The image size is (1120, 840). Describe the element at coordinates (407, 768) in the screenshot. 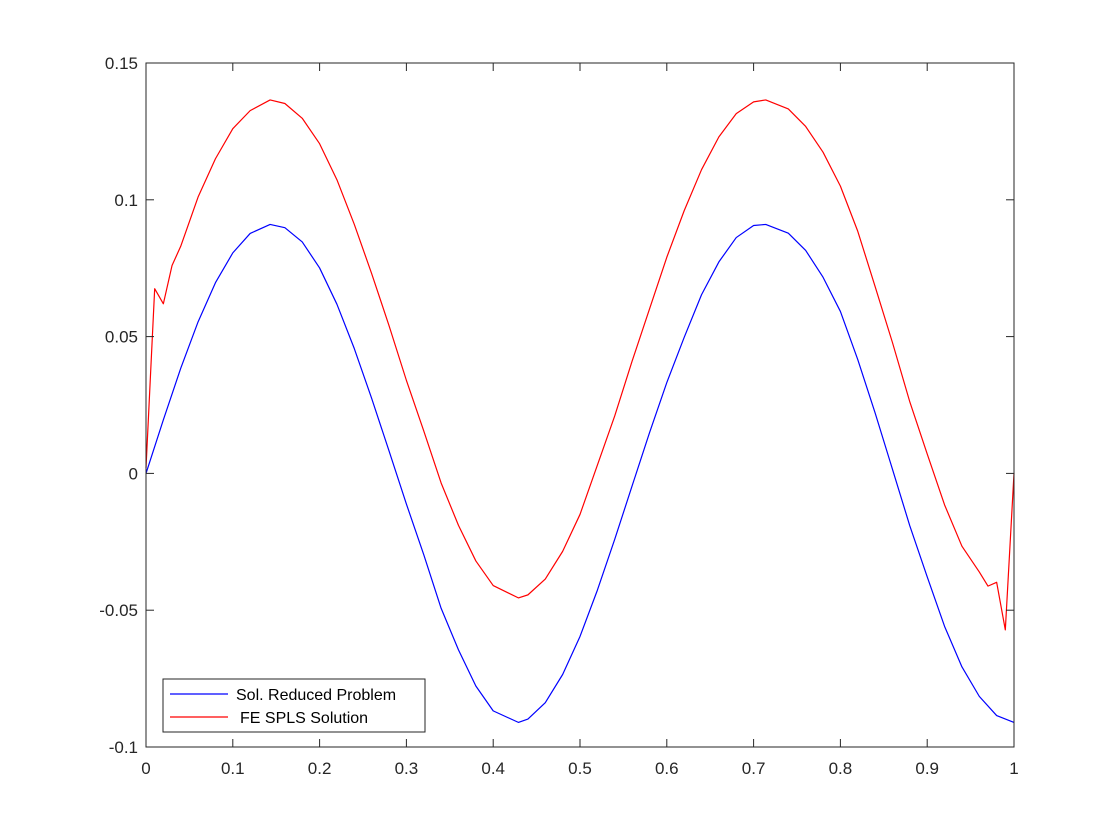

I see `x-tick-label: 0.3` at that location.